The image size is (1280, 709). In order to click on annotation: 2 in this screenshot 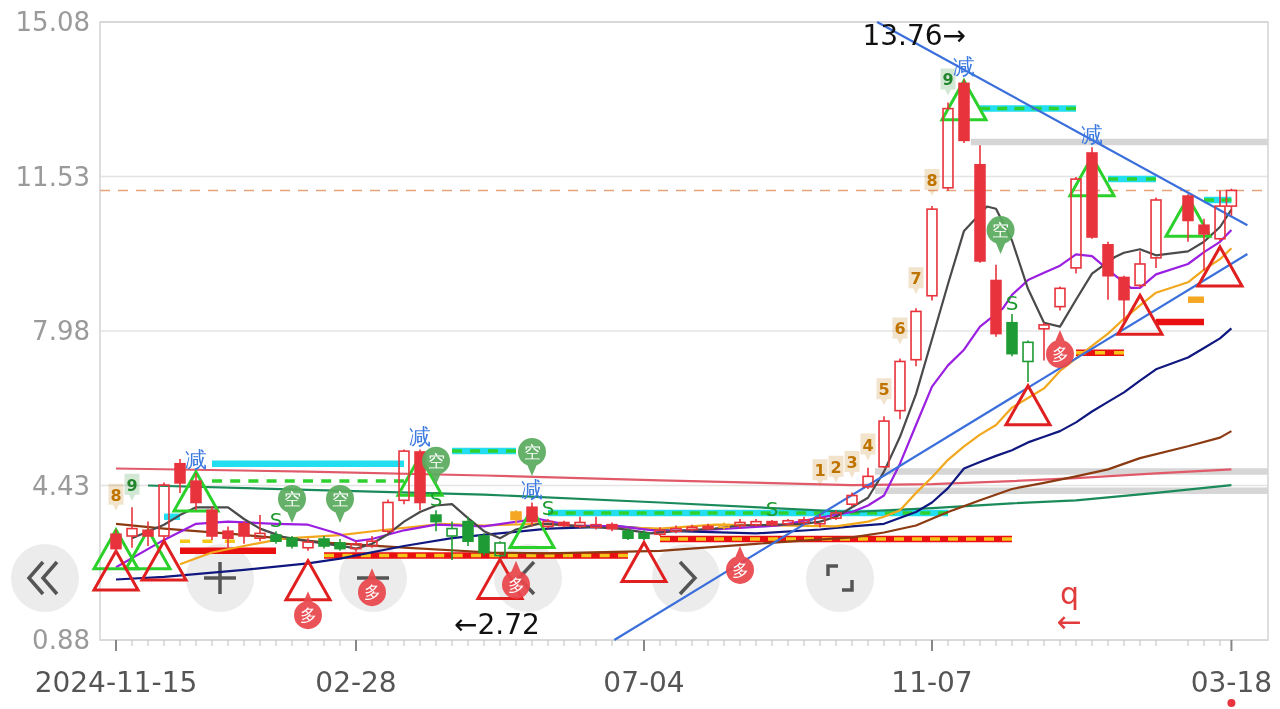, I will do `click(836, 467)`.